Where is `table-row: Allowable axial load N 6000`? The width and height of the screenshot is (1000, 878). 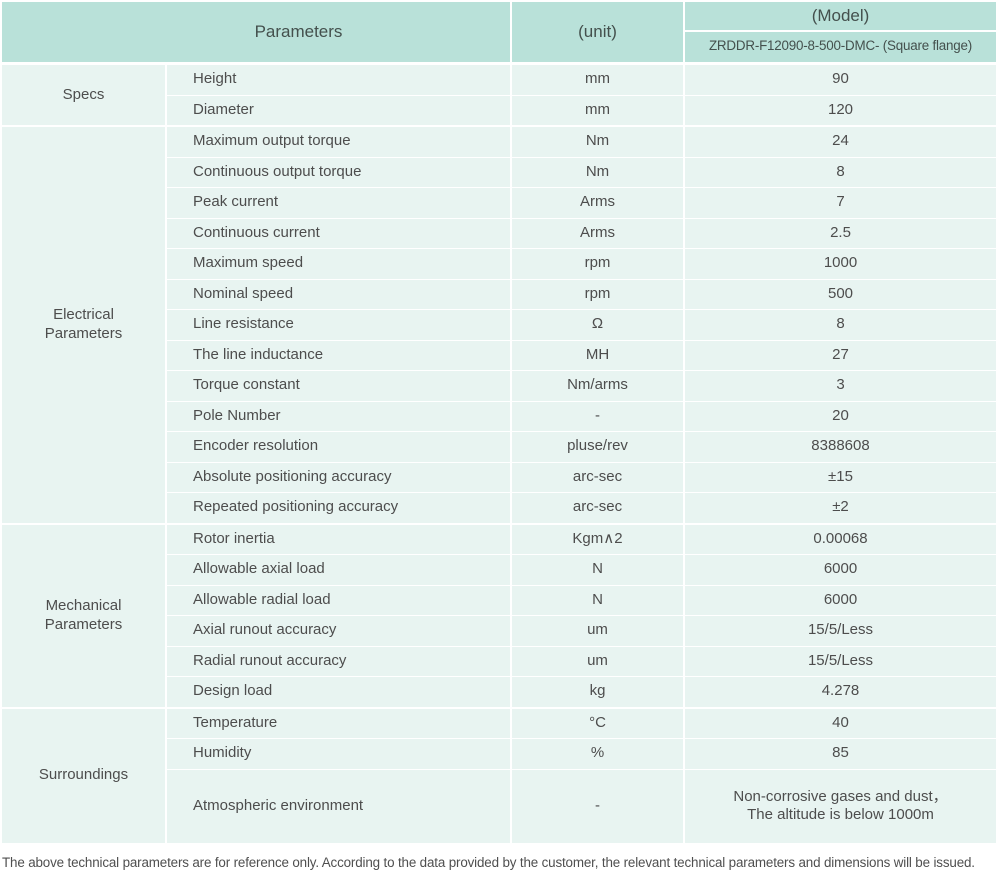 table-row: Allowable axial load N 6000 is located at coordinates (581, 570).